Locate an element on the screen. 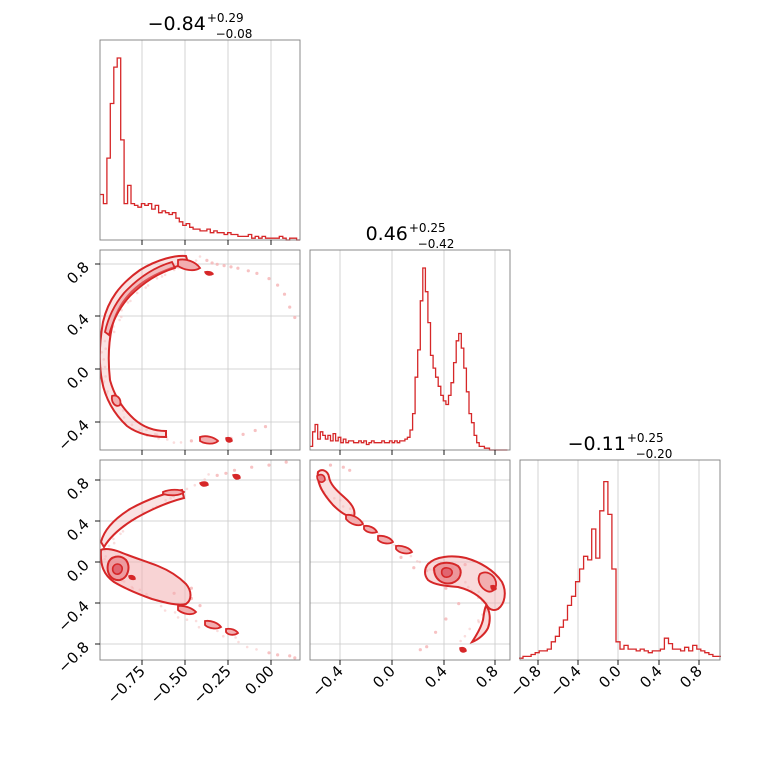  xtick-label: 0.00 is located at coordinates (259, 680).